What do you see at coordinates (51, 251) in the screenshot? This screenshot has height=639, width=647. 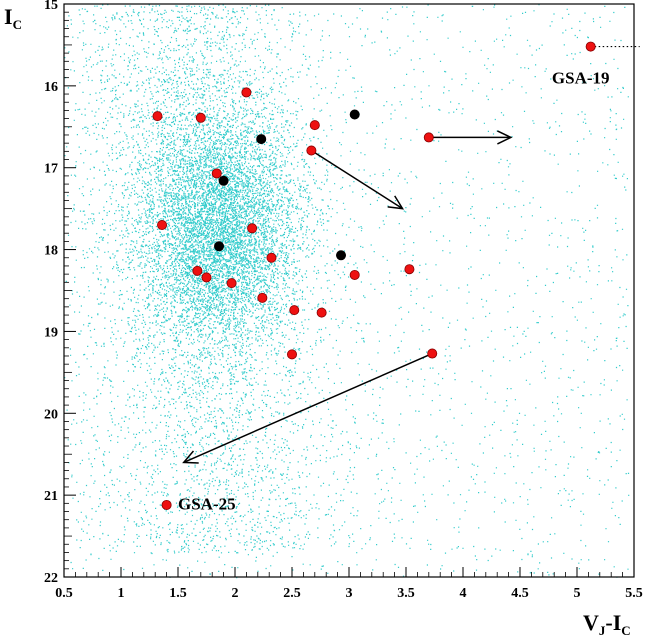 I see `y-tick-label: 18` at bounding box center [51, 251].